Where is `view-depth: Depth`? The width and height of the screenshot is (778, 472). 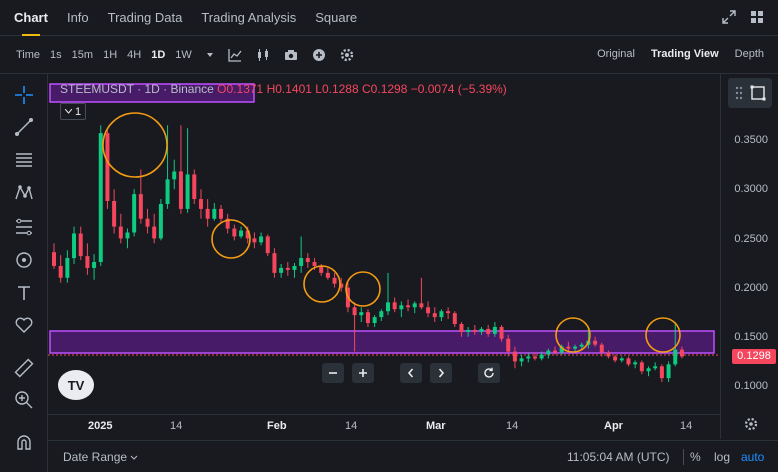 view-depth: Depth is located at coordinates (749, 54).